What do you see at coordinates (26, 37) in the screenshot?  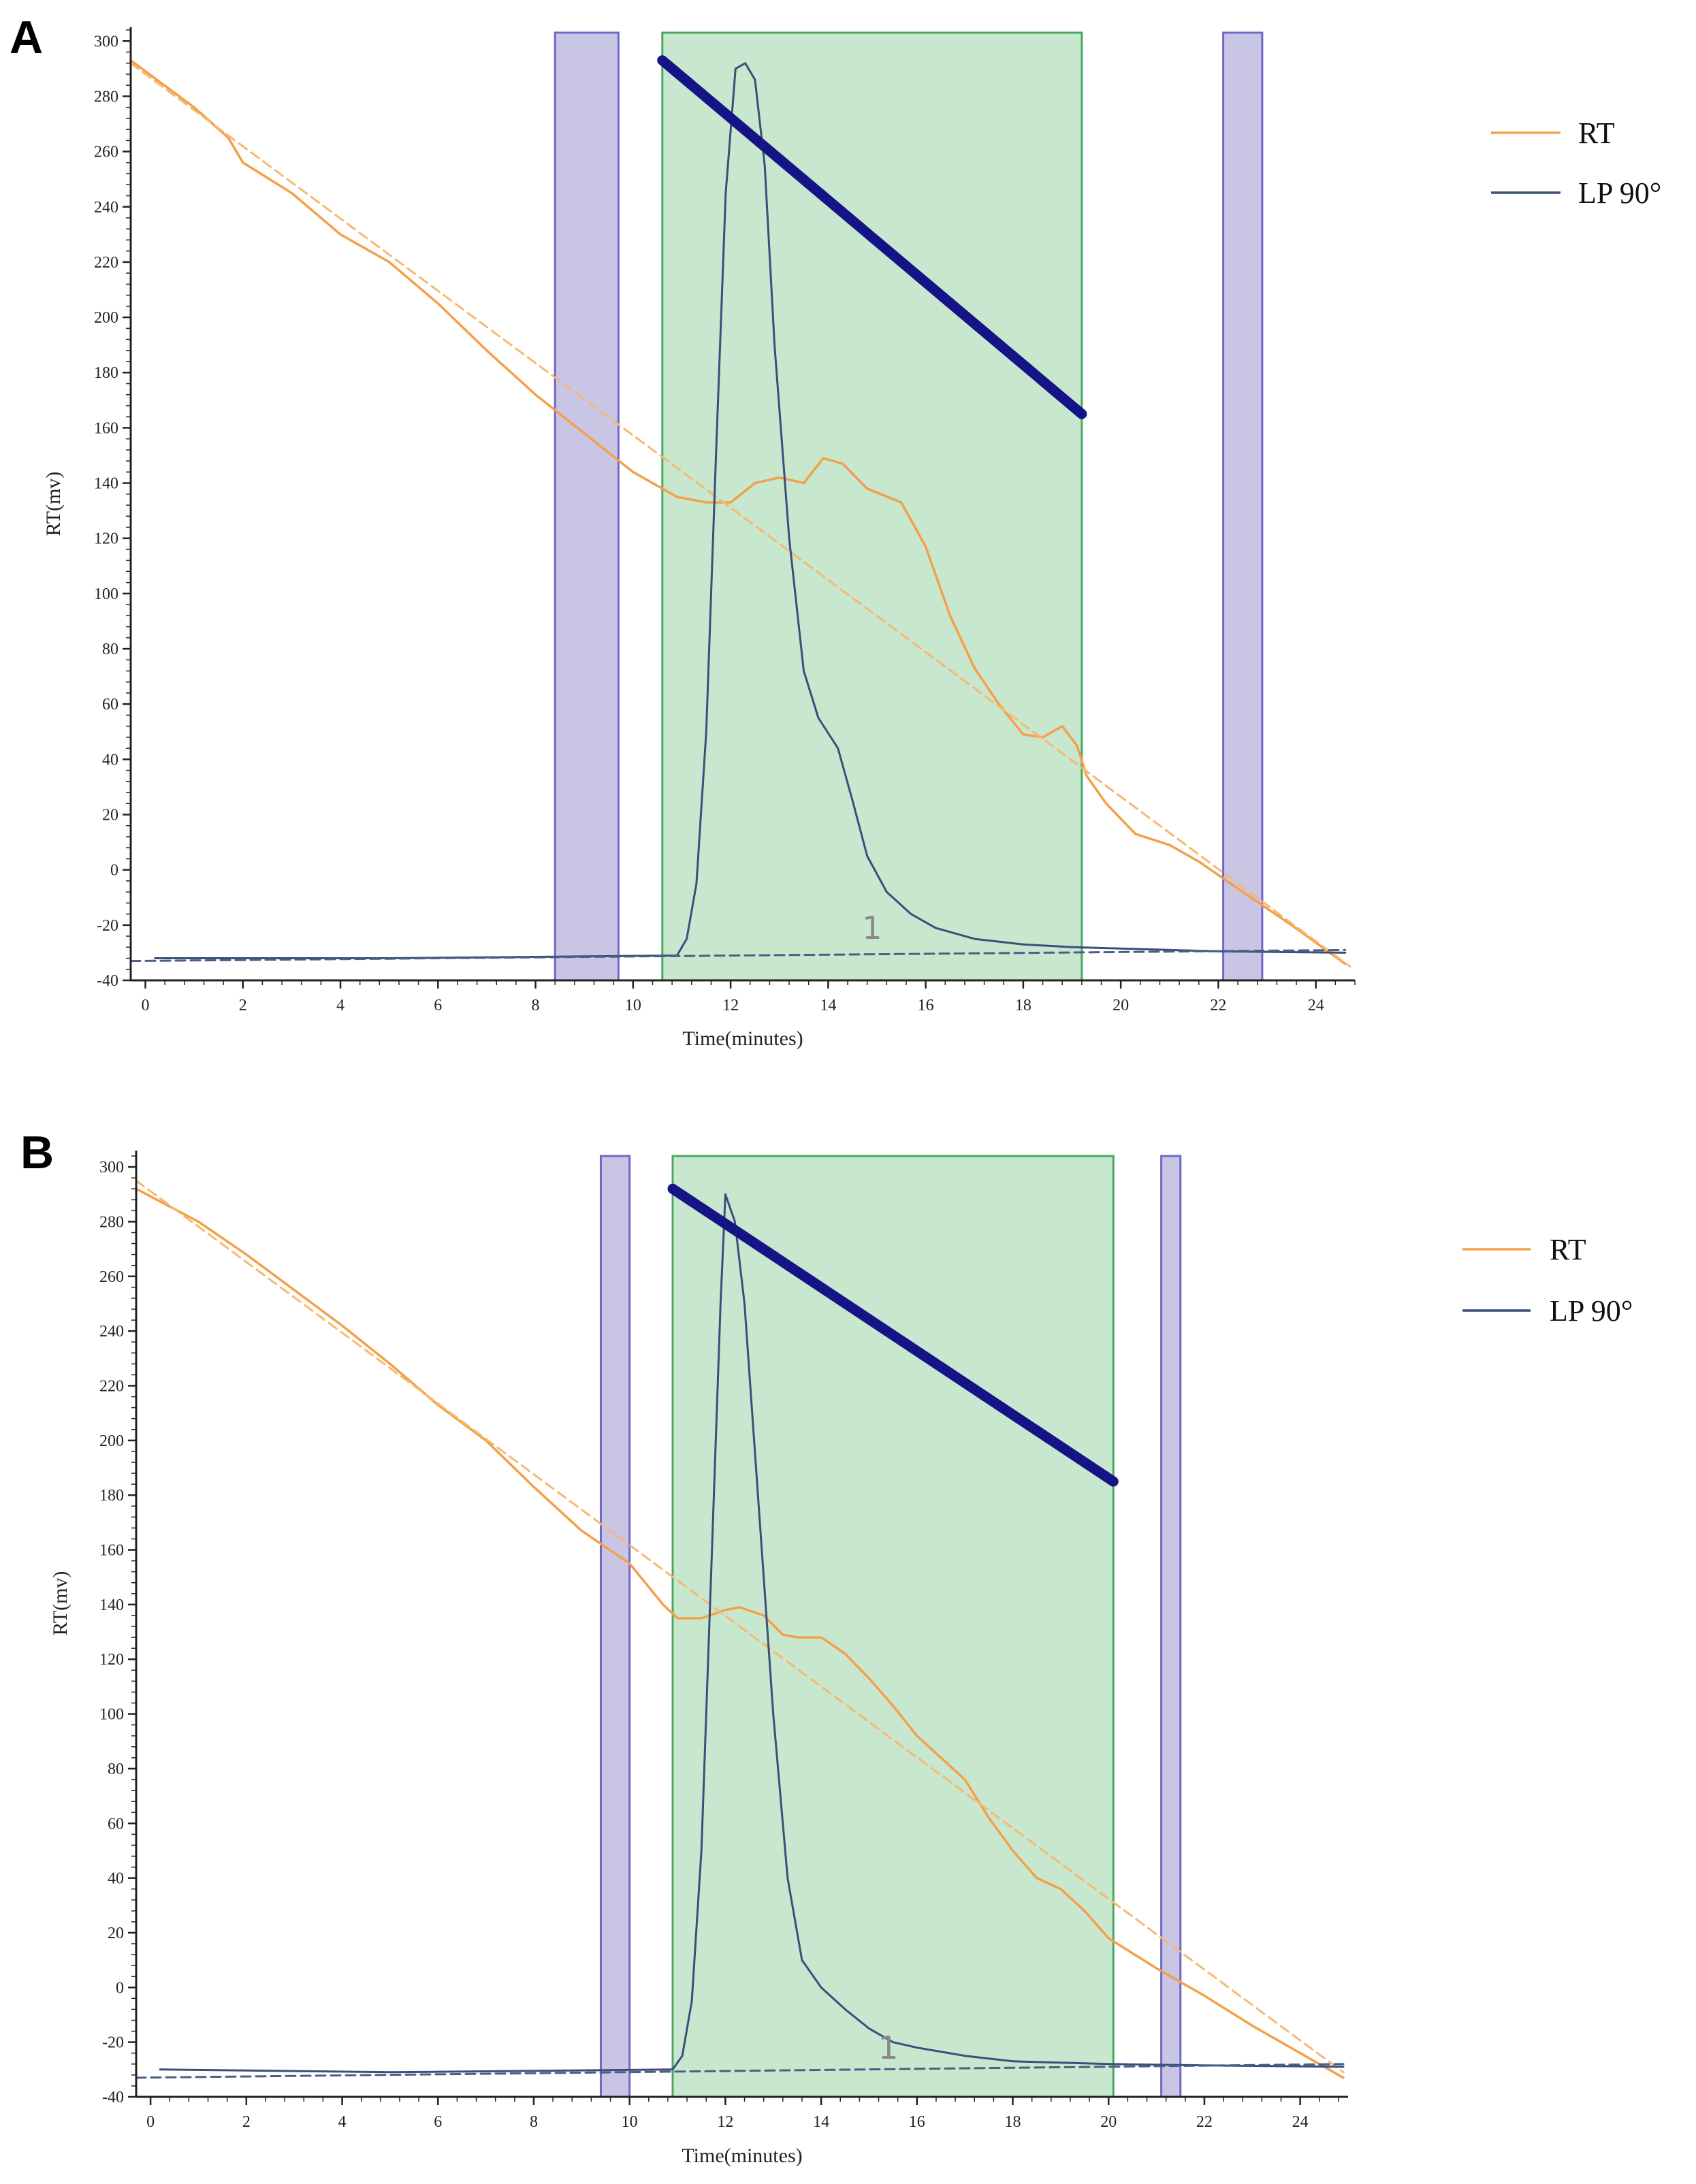 I see `panel-label-a: A` at bounding box center [26, 37].